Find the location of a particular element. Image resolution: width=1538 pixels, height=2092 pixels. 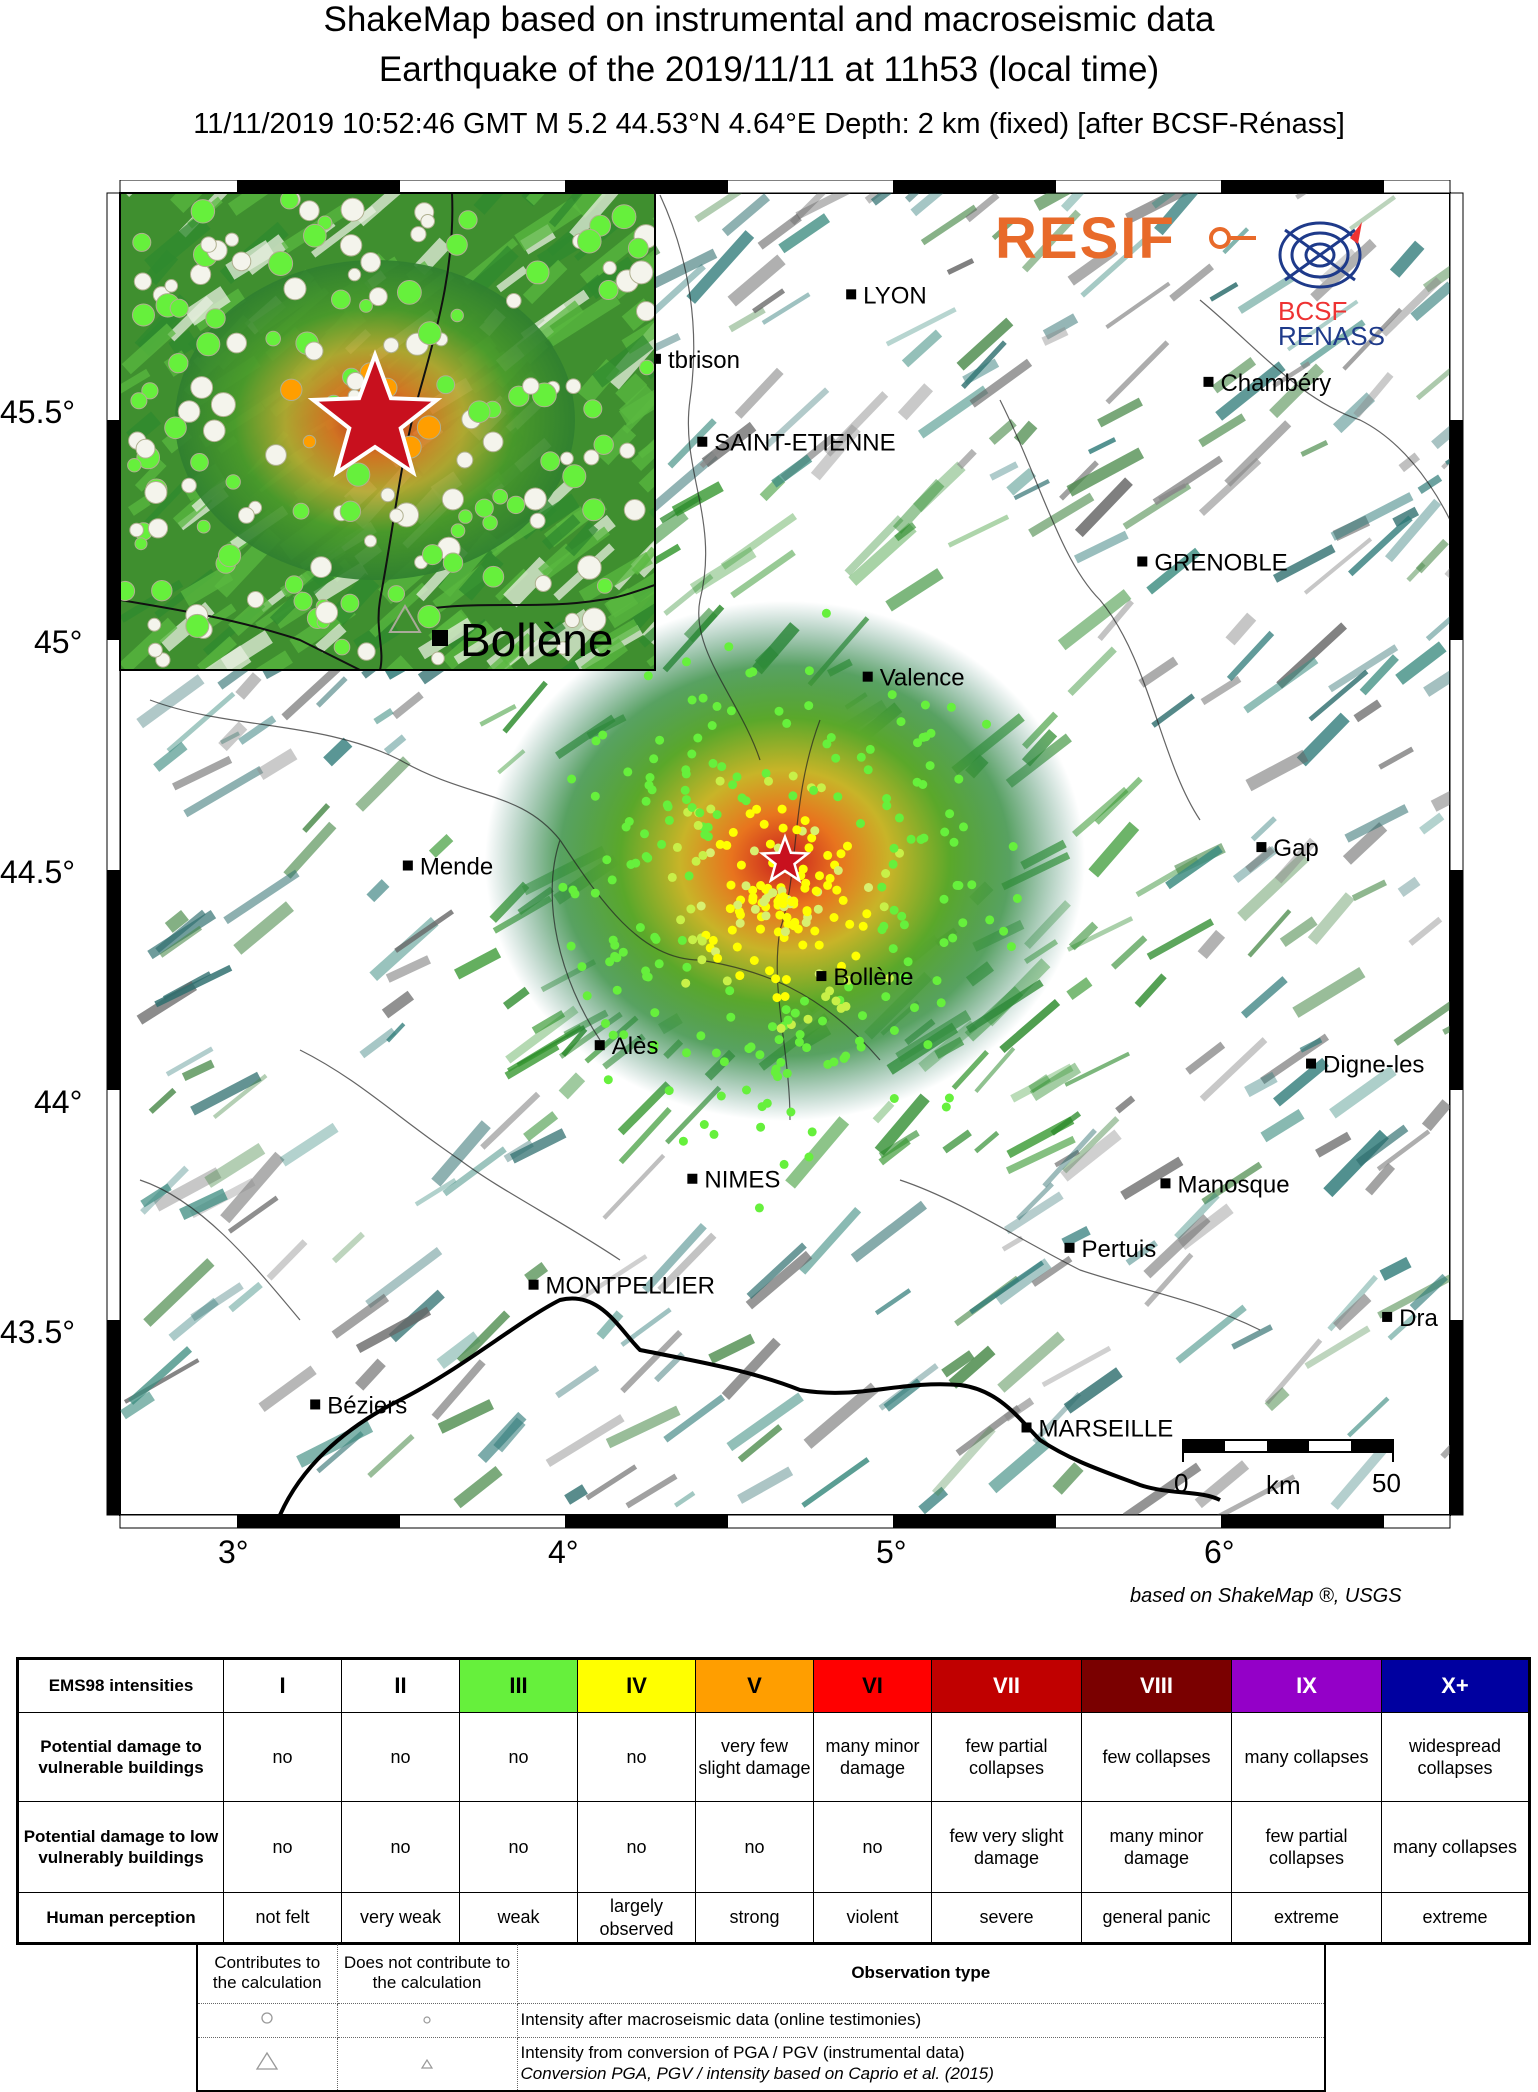

lat-label-43-5: 43.5° is located at coordinates (37, 1332).